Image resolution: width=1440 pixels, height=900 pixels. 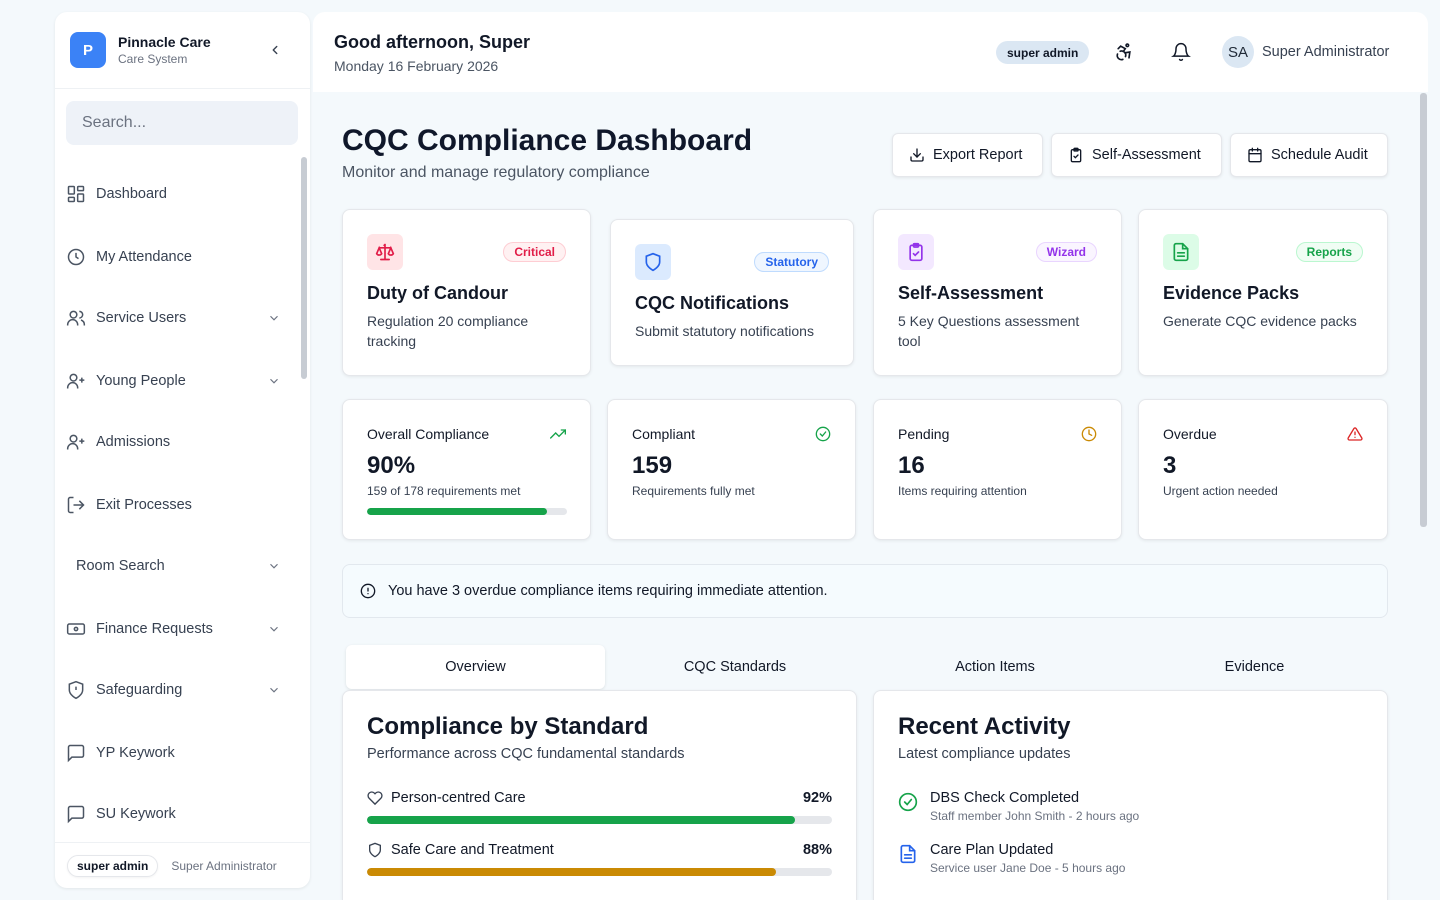 What do you see at coordinates (995, 667) in the screenshot?
I see `tab-action-items: Action Items` at bounding box center [995, 667].